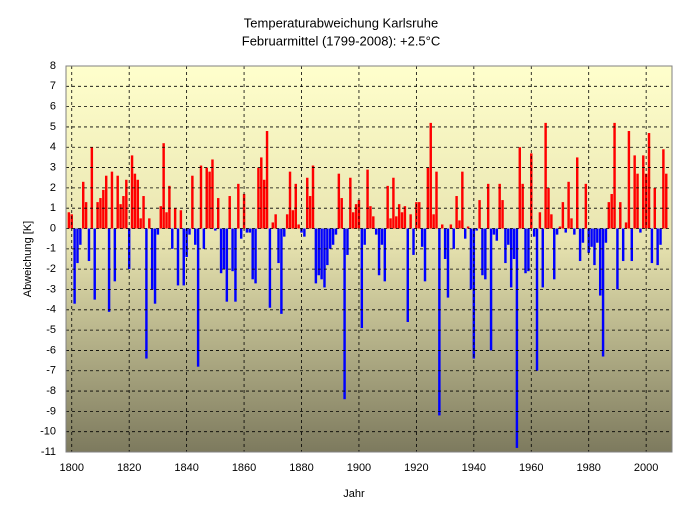 This screenshot has width=683, height=510. Describe the element at coordinates (53, 228) in the screenshot. I see `y-tick-label: 0` at that location.